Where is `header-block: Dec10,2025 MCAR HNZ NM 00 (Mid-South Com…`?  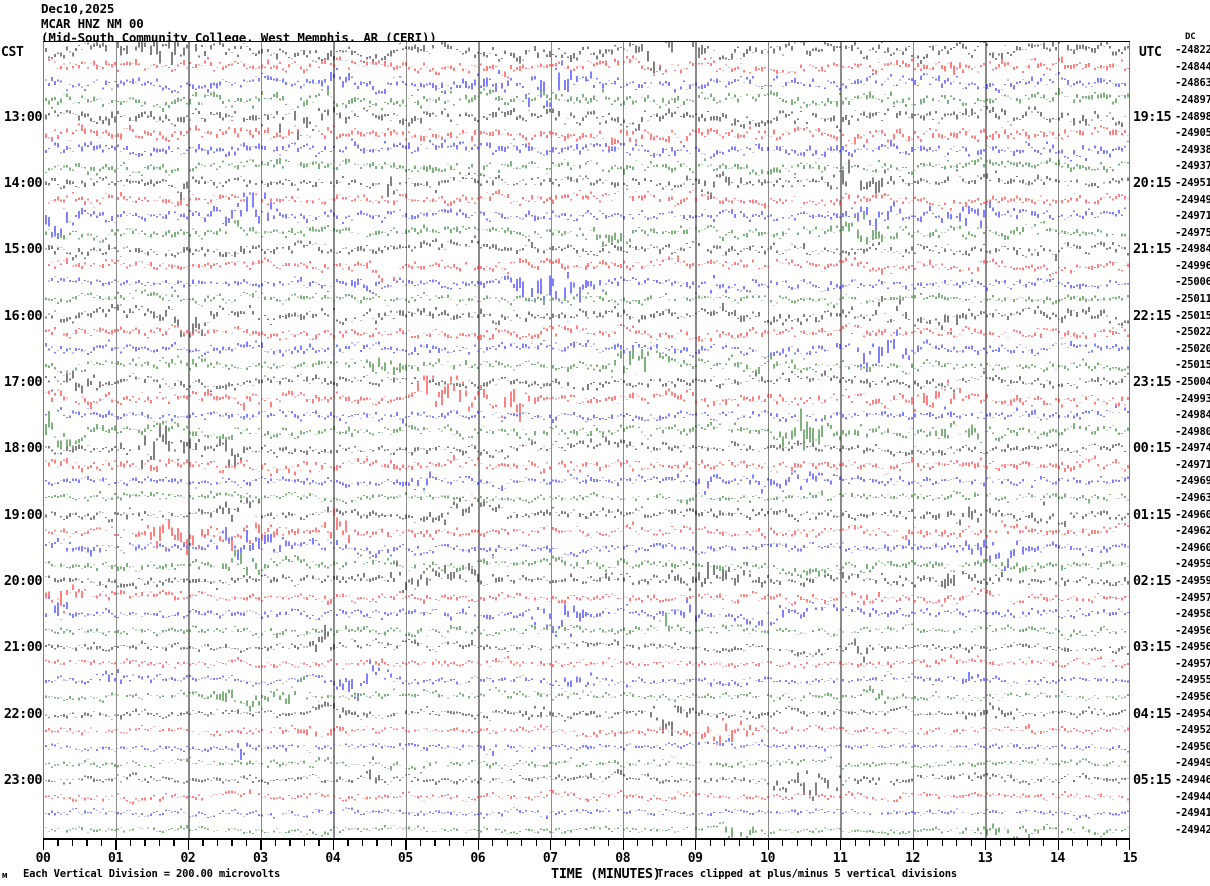 header-block: Dec10,2025 MCAR HNZ NM 00 (Mid-South Com… is located at coordinates (239, 23).